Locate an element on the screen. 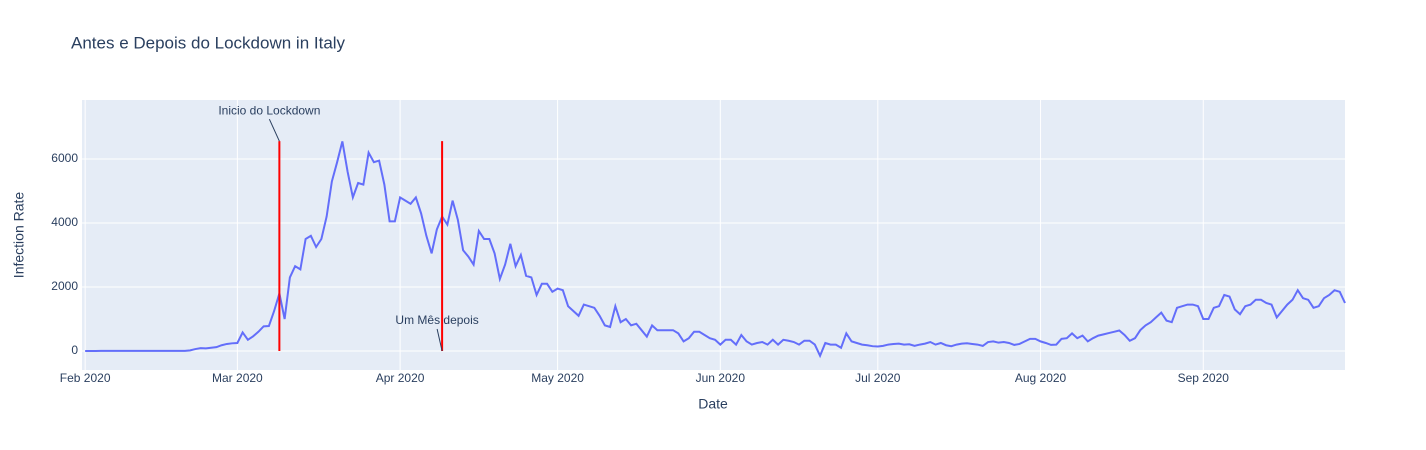 Image resolution: width=1426 pixels, height=450 pixels. x-tick-label: Feb 2020 is located at coordinates (85, 378).